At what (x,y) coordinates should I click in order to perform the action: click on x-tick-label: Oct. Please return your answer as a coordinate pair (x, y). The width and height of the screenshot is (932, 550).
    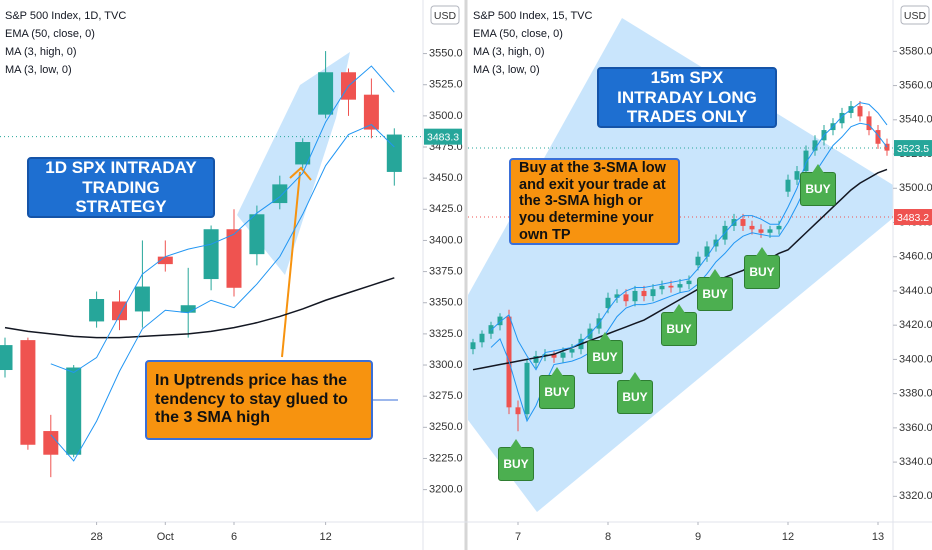
    Looking at the image, I should click on (165, 537).